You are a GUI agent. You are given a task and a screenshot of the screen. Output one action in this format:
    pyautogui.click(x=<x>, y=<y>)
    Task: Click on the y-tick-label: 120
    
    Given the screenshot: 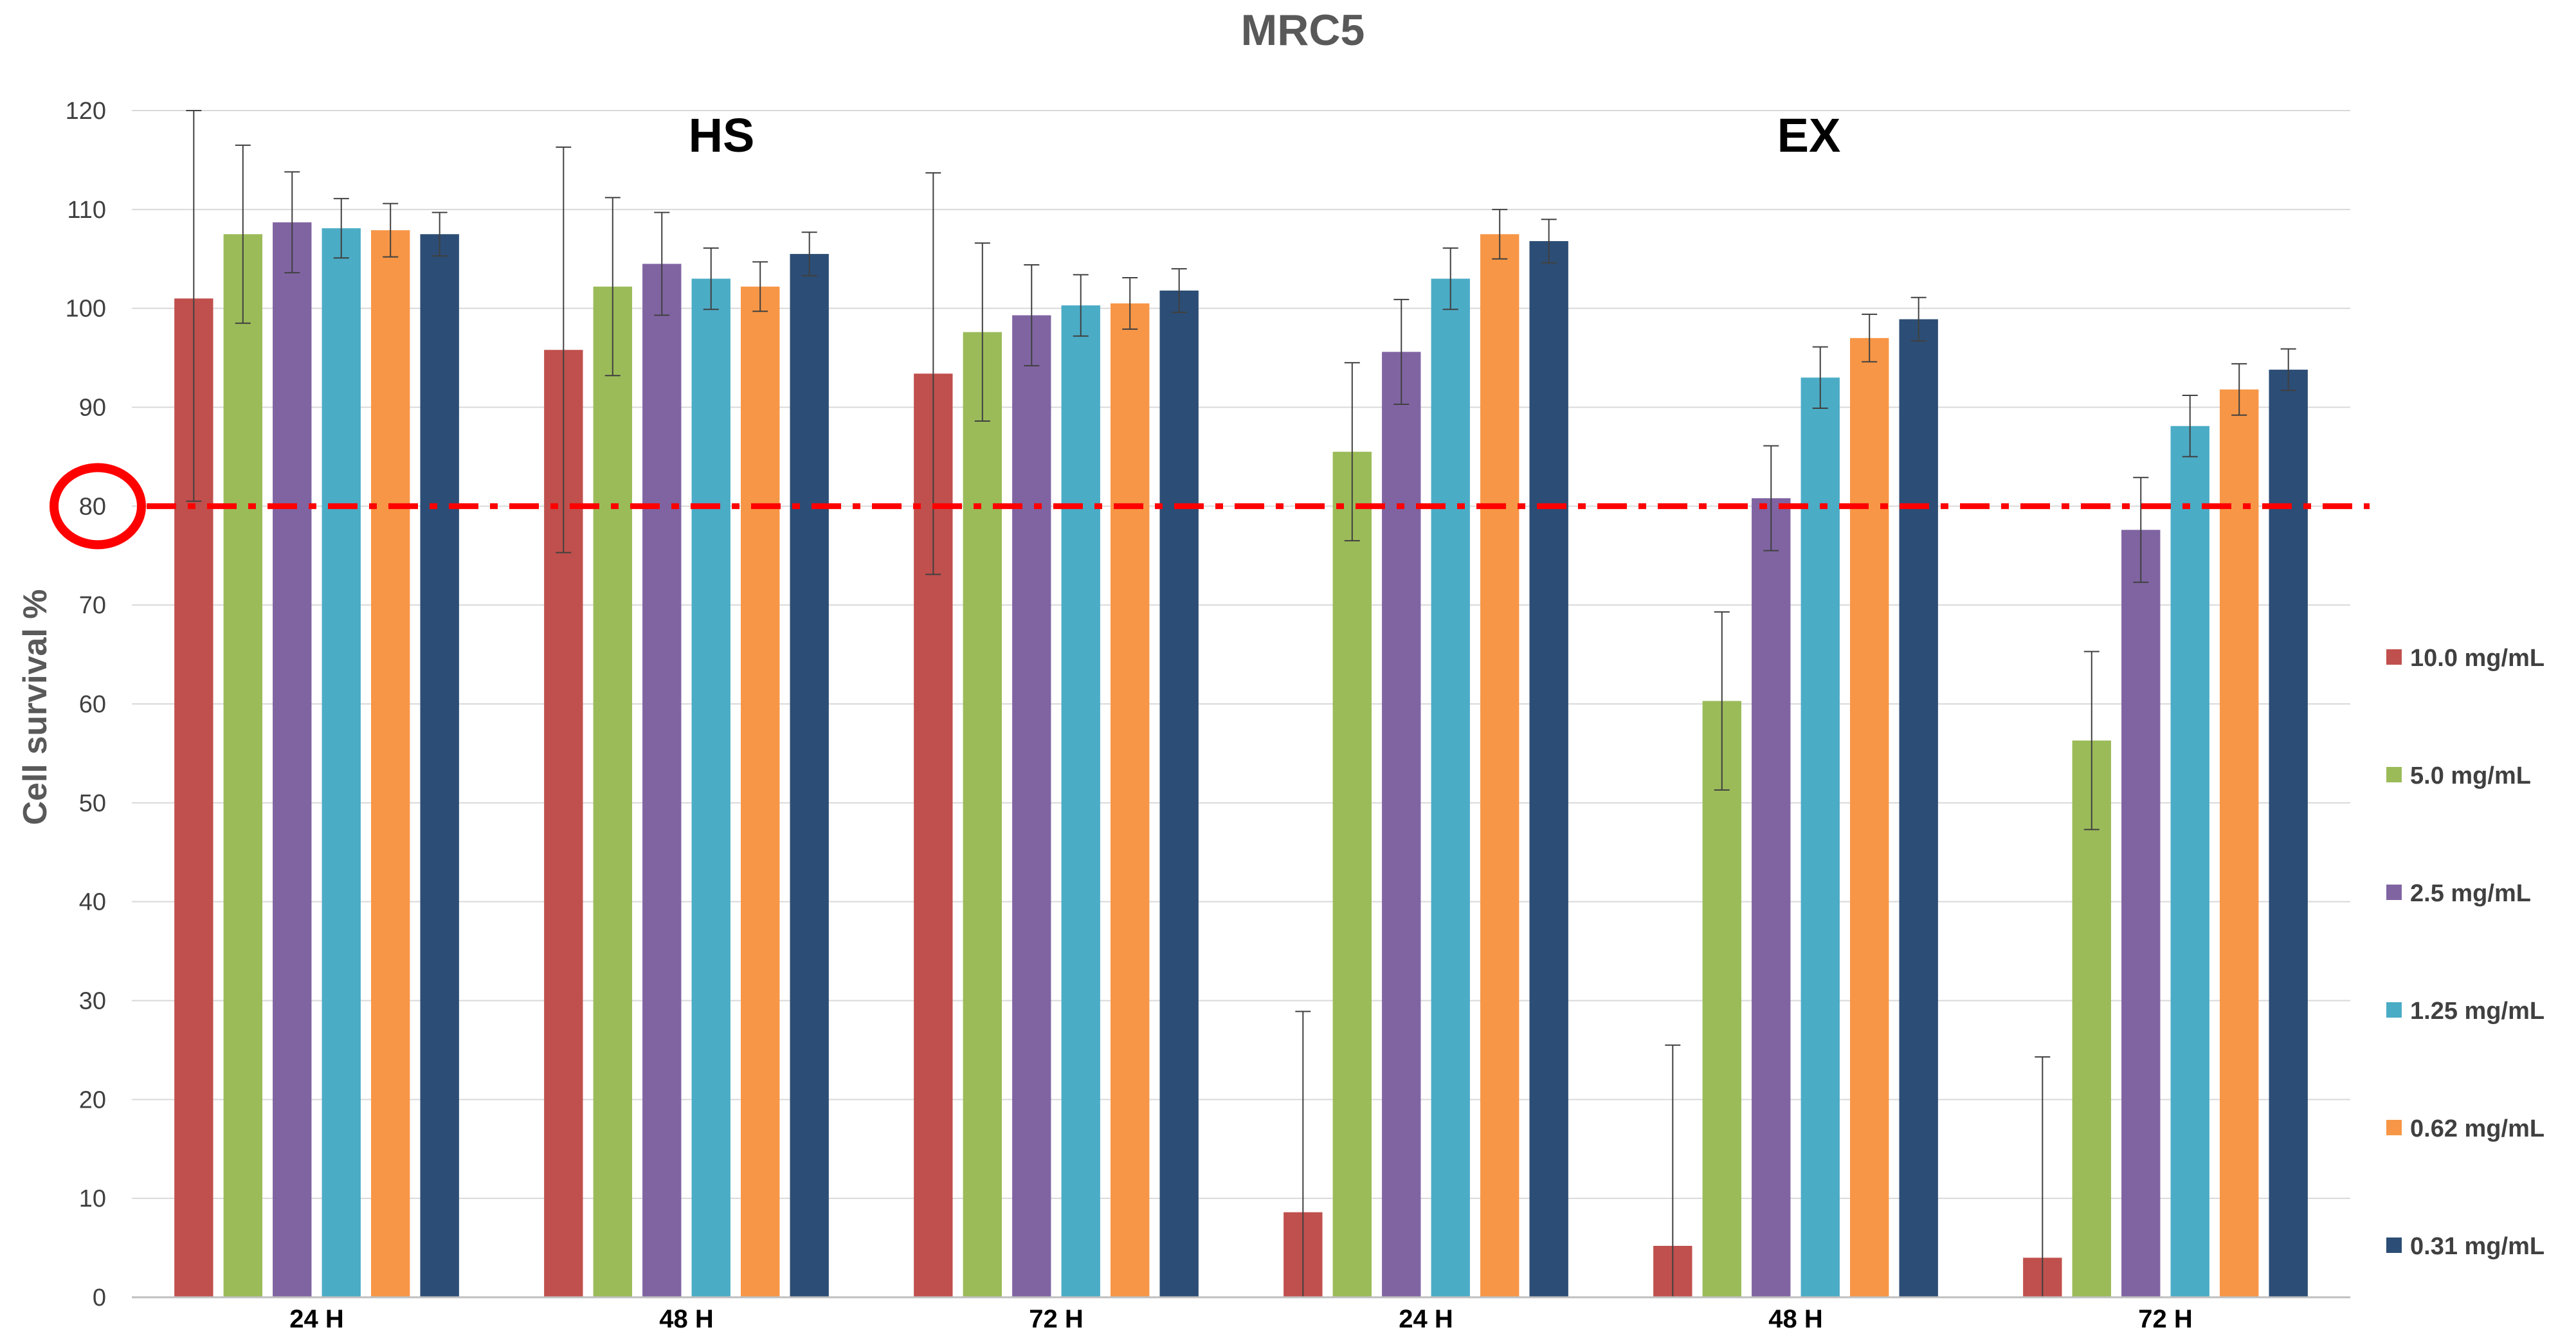 What is the action you would take?
    pyautogui.click(x=86, y=112)
    